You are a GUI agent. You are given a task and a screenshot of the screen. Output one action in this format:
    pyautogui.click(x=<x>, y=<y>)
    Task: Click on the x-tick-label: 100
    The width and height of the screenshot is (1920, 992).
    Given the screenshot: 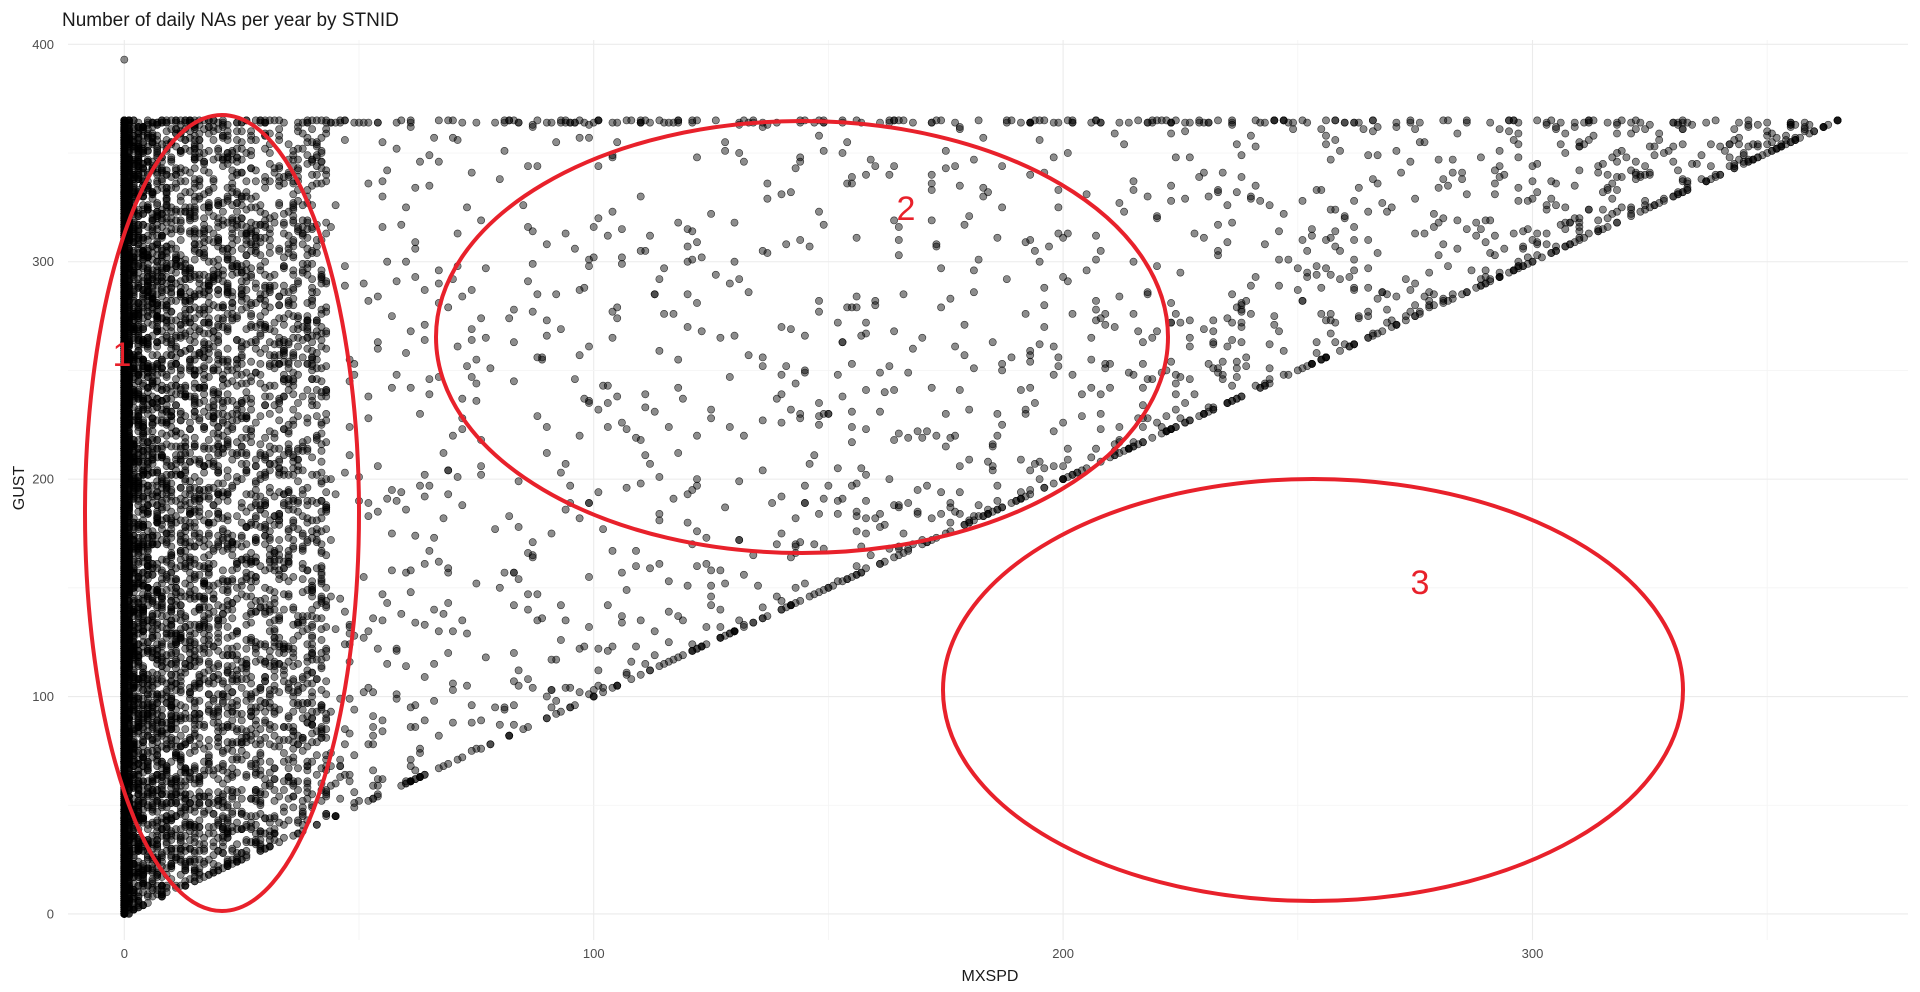 What is the action you would take?
    pyautogui.click(x=594, y=953)
    